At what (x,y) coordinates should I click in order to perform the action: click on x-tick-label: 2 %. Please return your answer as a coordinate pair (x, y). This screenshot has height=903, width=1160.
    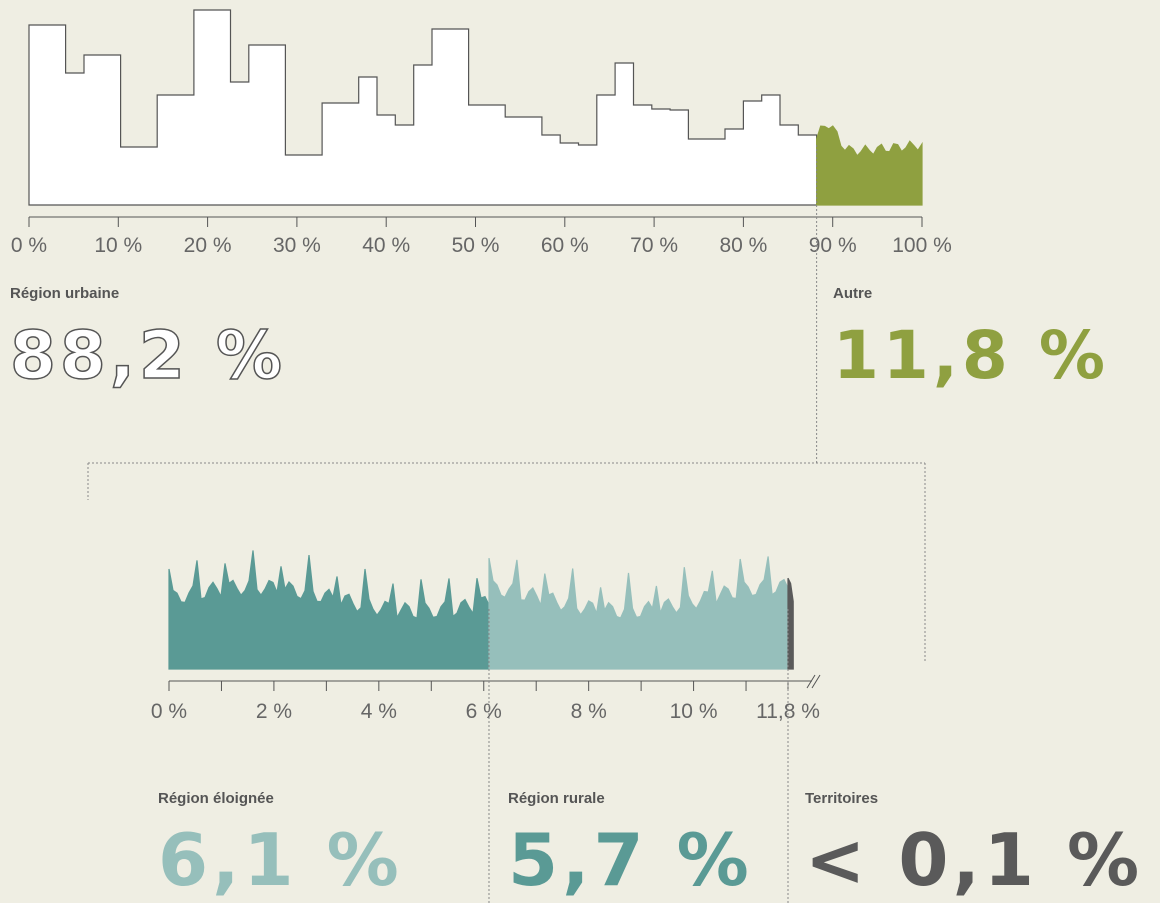
    Looking at the image, I should click on (274, 711).